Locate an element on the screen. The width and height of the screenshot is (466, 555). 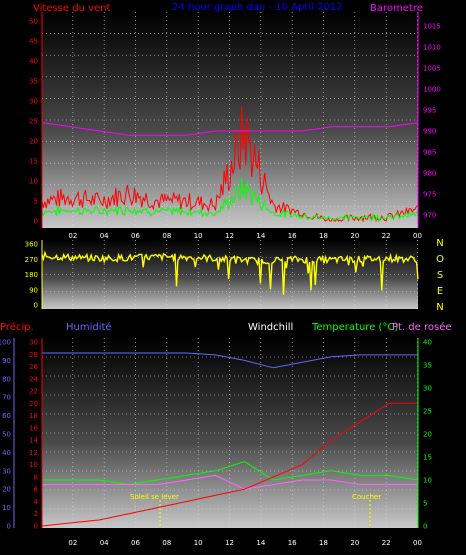
x-tick-label: 00 is located at coordinates (417, 543).